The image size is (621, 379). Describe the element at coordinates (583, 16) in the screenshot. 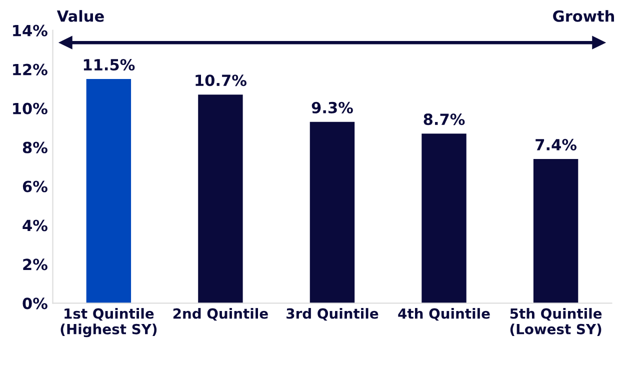

I see `text: Growth` at that location.